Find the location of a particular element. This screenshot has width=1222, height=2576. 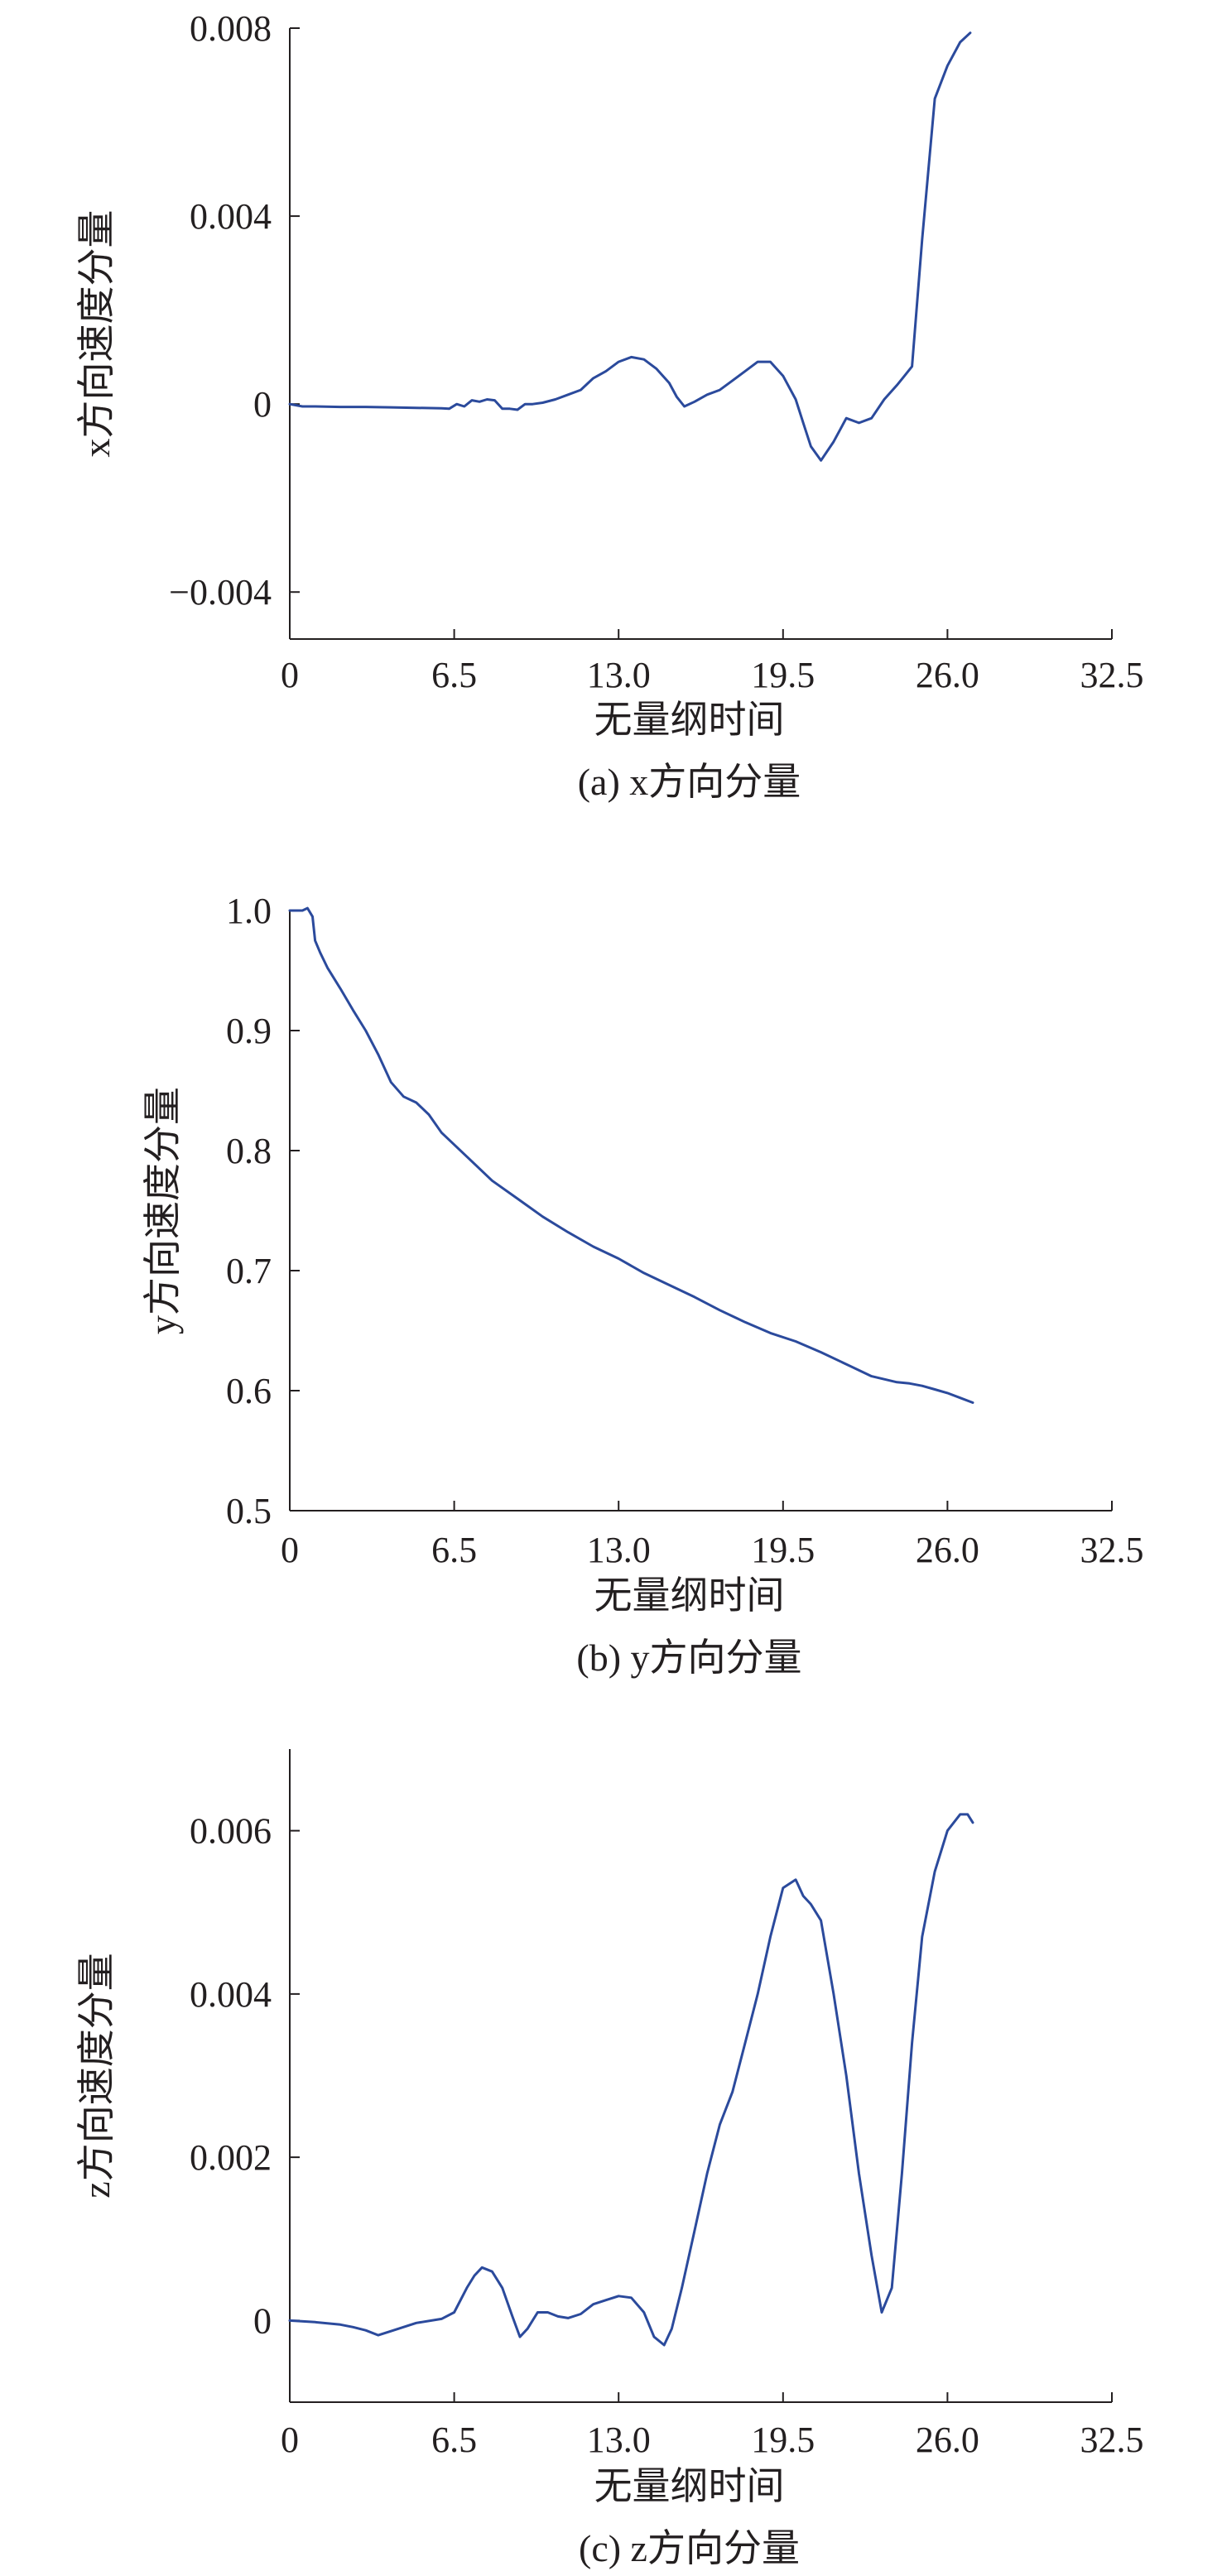

y-tick-label: 0.008 is located at coordinates (231, 28).